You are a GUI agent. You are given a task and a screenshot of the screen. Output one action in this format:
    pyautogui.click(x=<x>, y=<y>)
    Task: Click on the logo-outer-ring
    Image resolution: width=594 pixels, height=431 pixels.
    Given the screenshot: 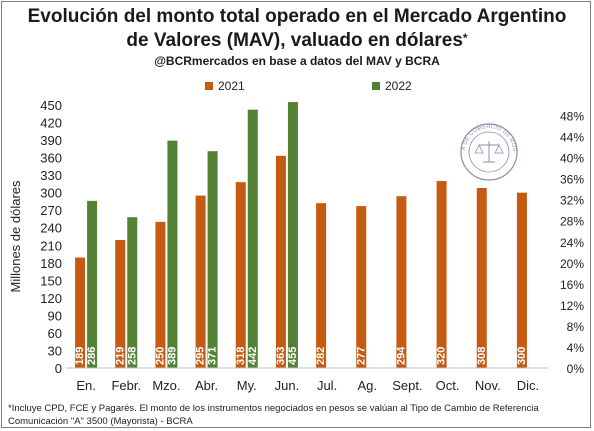 What is the action you would take?
    pyautogui.click(x=489, y=152)
    